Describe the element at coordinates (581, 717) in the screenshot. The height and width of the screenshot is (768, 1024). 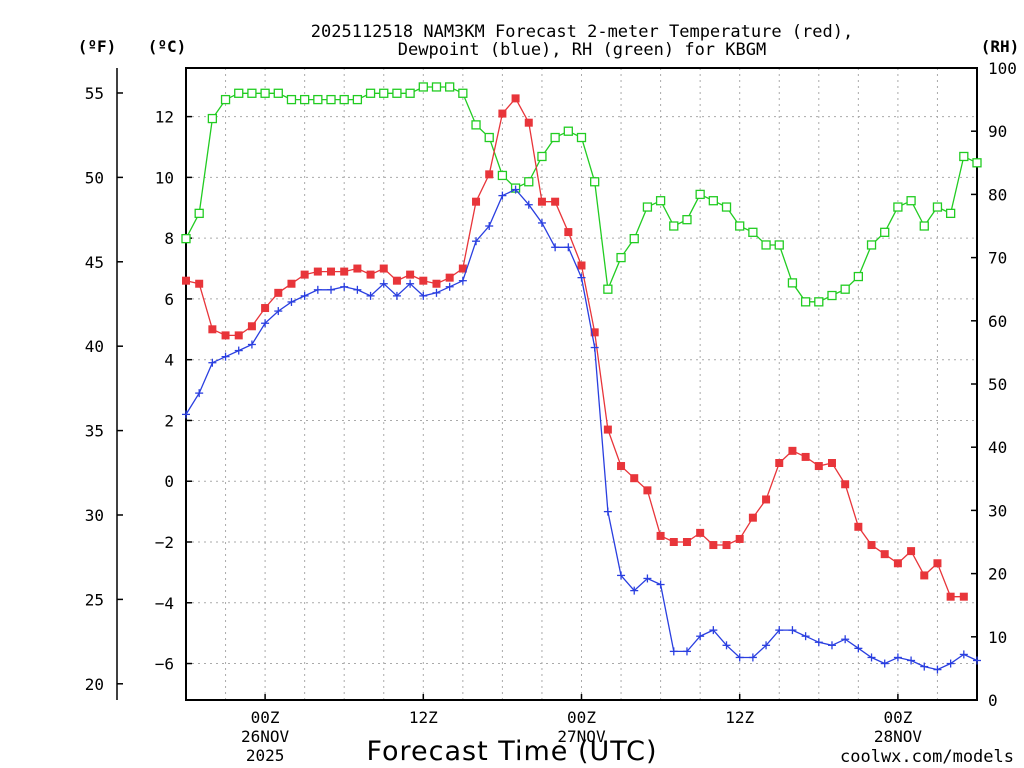
I see `time-tick-label: 00Z` at that location.